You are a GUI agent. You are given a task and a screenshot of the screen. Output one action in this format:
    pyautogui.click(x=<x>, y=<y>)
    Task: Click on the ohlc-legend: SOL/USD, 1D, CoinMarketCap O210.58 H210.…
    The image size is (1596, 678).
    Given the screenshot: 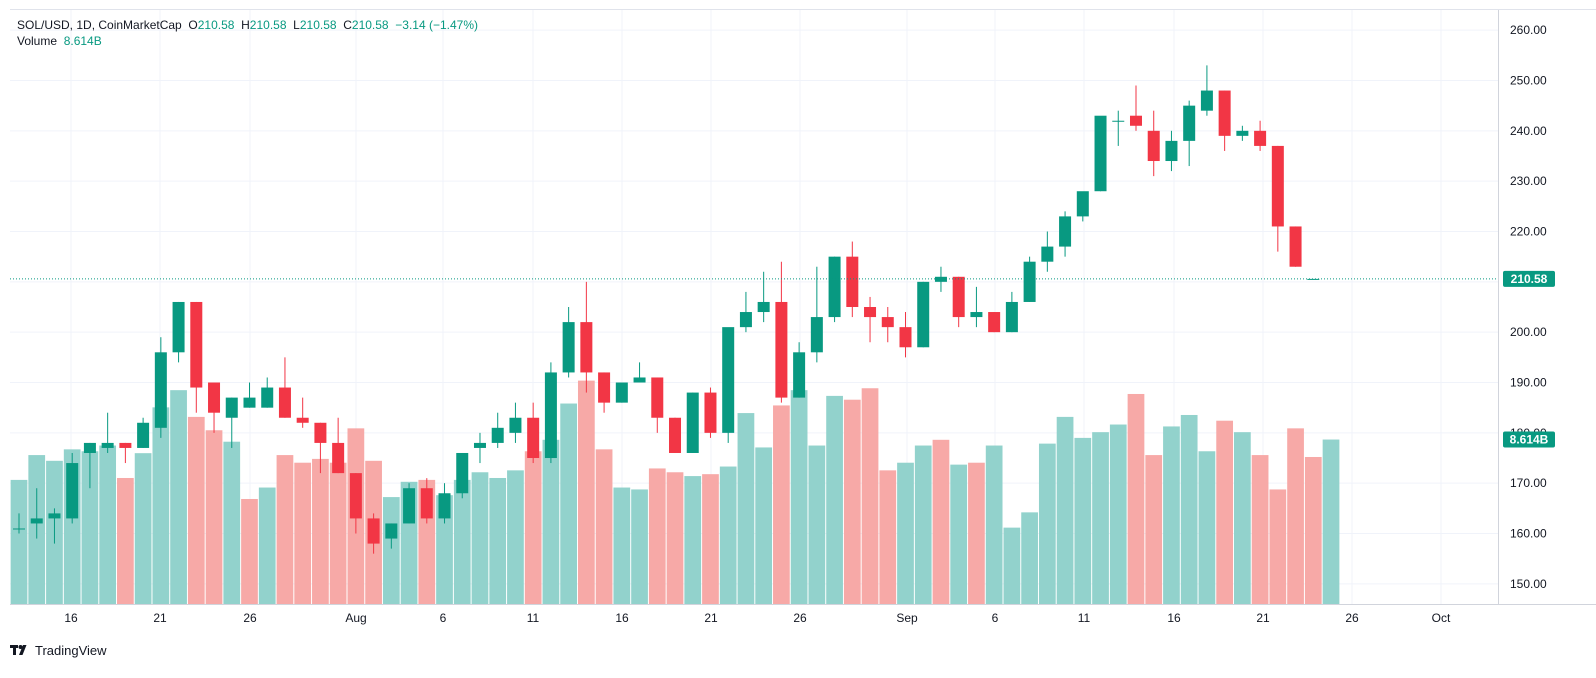 What is the action you would take?
    pyautogui.click(x=247, y=25)
    